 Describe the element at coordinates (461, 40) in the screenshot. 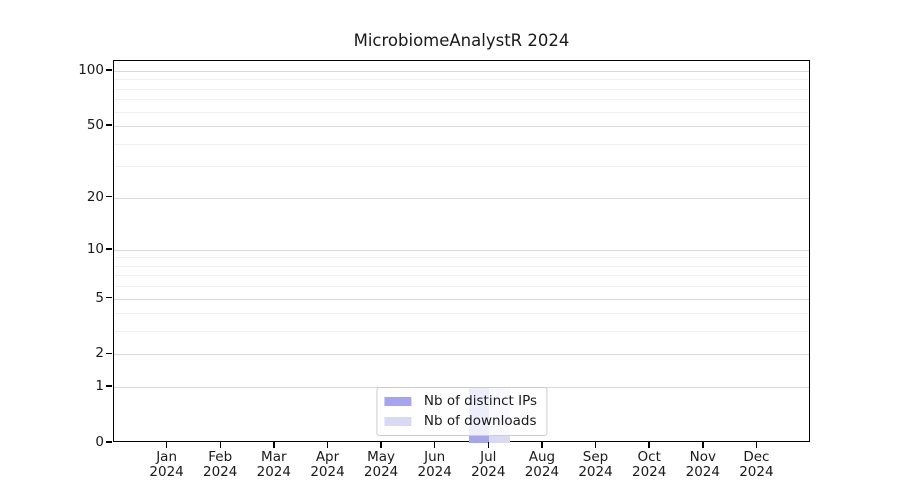

I see `chart-title: MicrobiomeAnalystR 2024` at that location.